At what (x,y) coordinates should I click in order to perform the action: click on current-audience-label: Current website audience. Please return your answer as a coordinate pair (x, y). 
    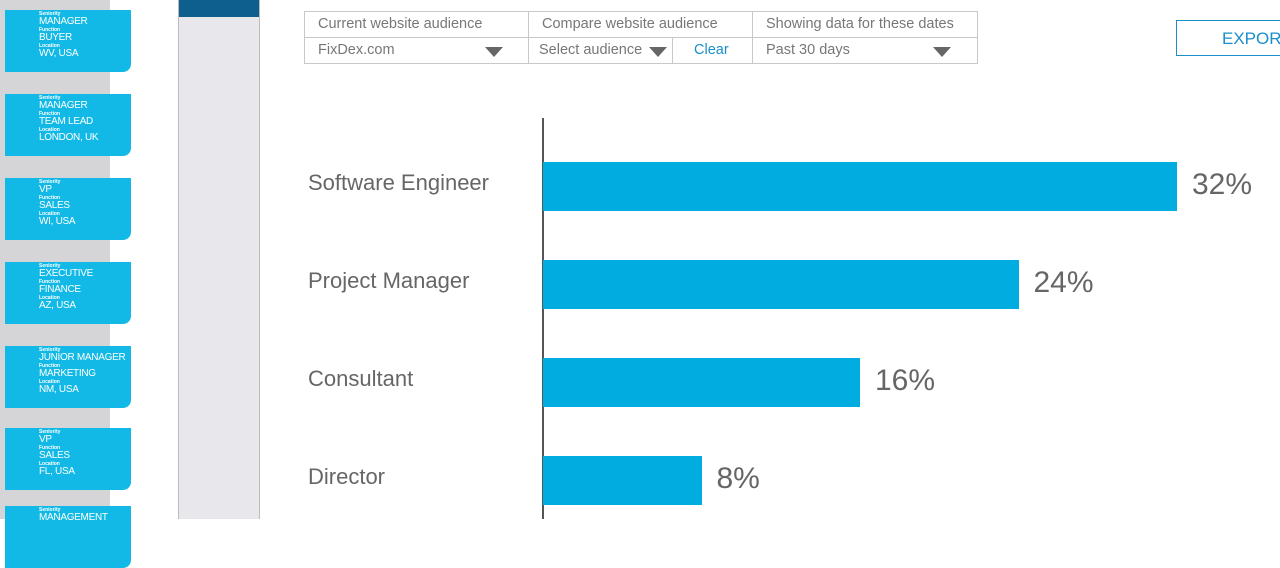
    Looking at the image, I should click on (400, 24).